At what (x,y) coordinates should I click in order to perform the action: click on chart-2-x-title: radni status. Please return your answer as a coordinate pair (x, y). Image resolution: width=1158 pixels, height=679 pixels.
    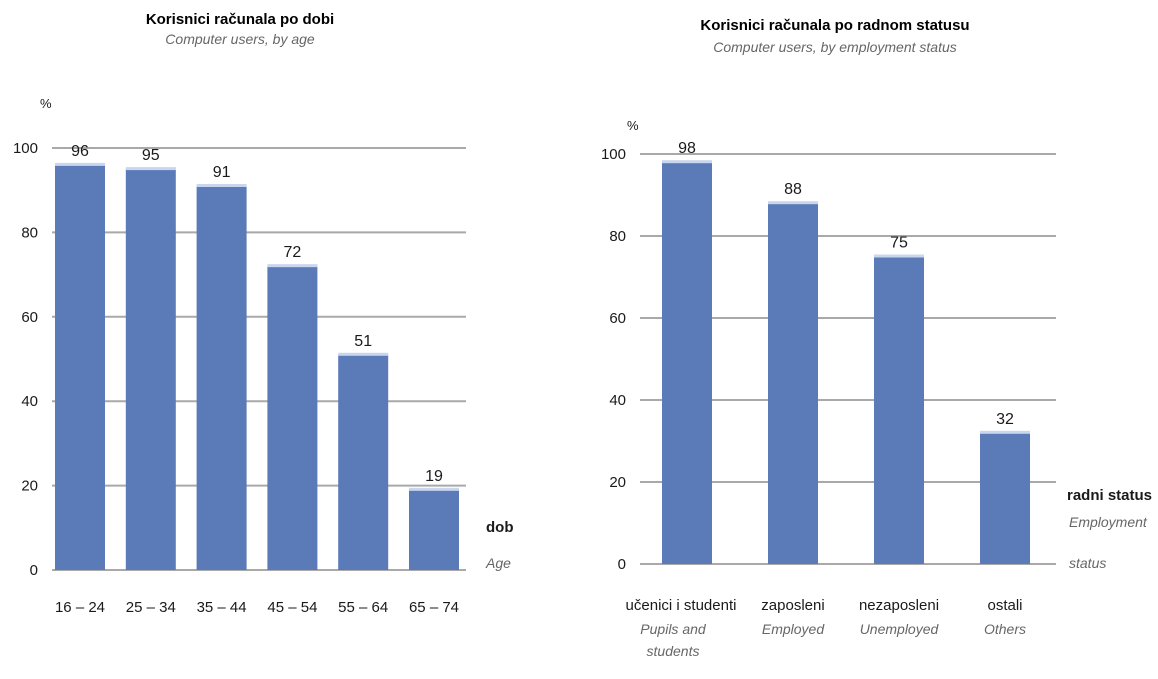
    Looking at the image, I should click on (1109, 495).